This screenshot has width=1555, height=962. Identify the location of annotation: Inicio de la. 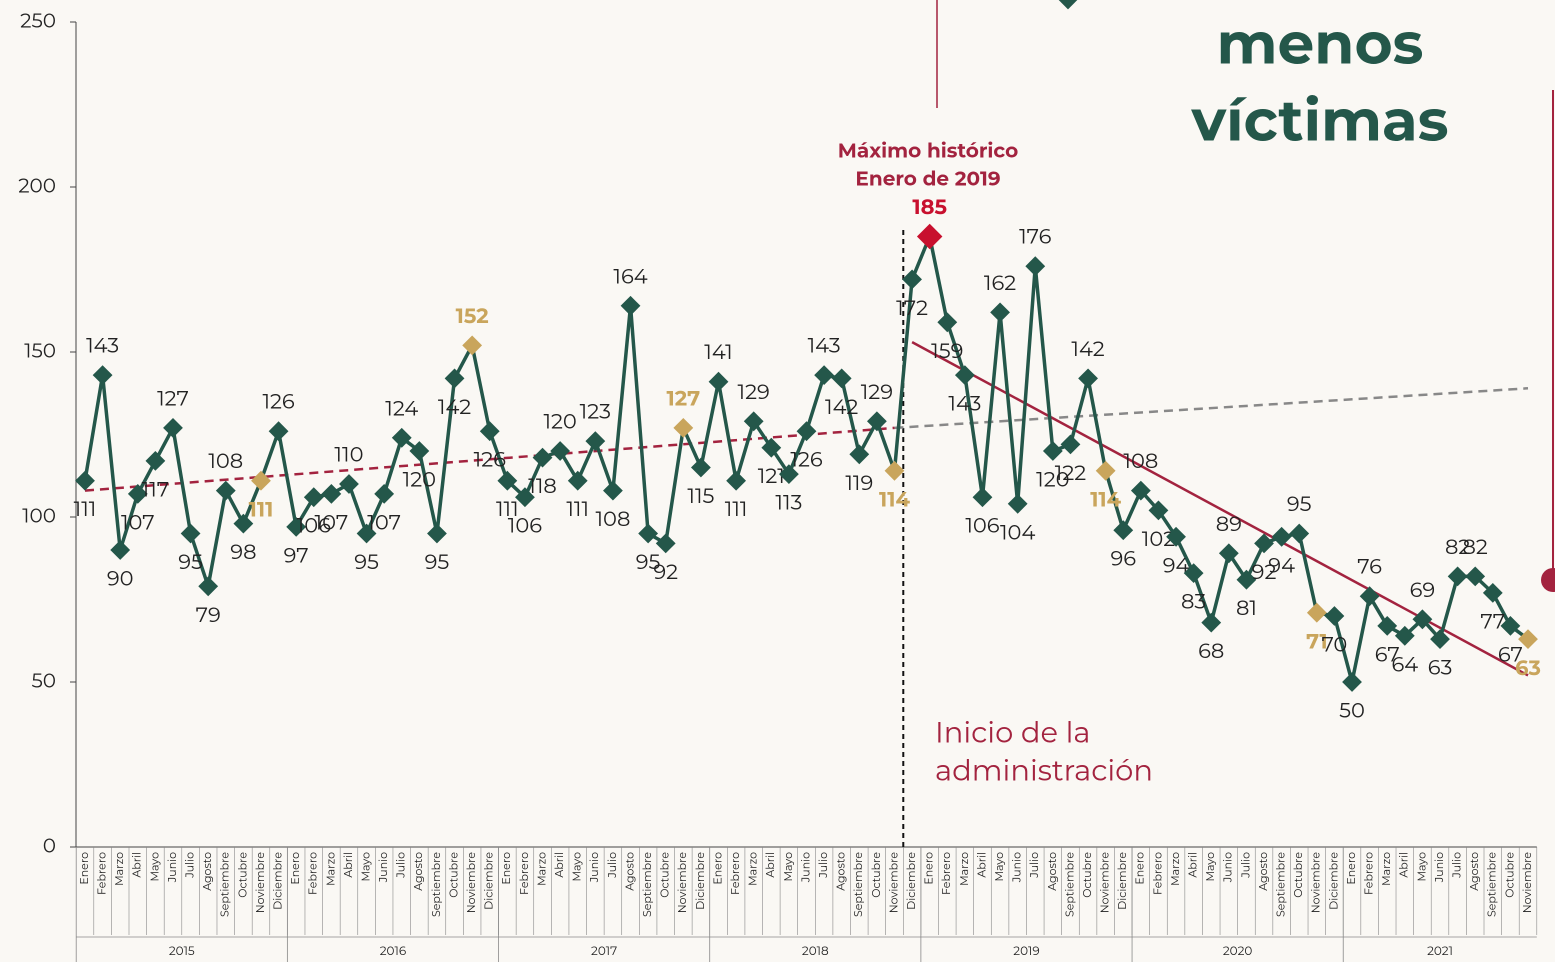
(1013, 733).